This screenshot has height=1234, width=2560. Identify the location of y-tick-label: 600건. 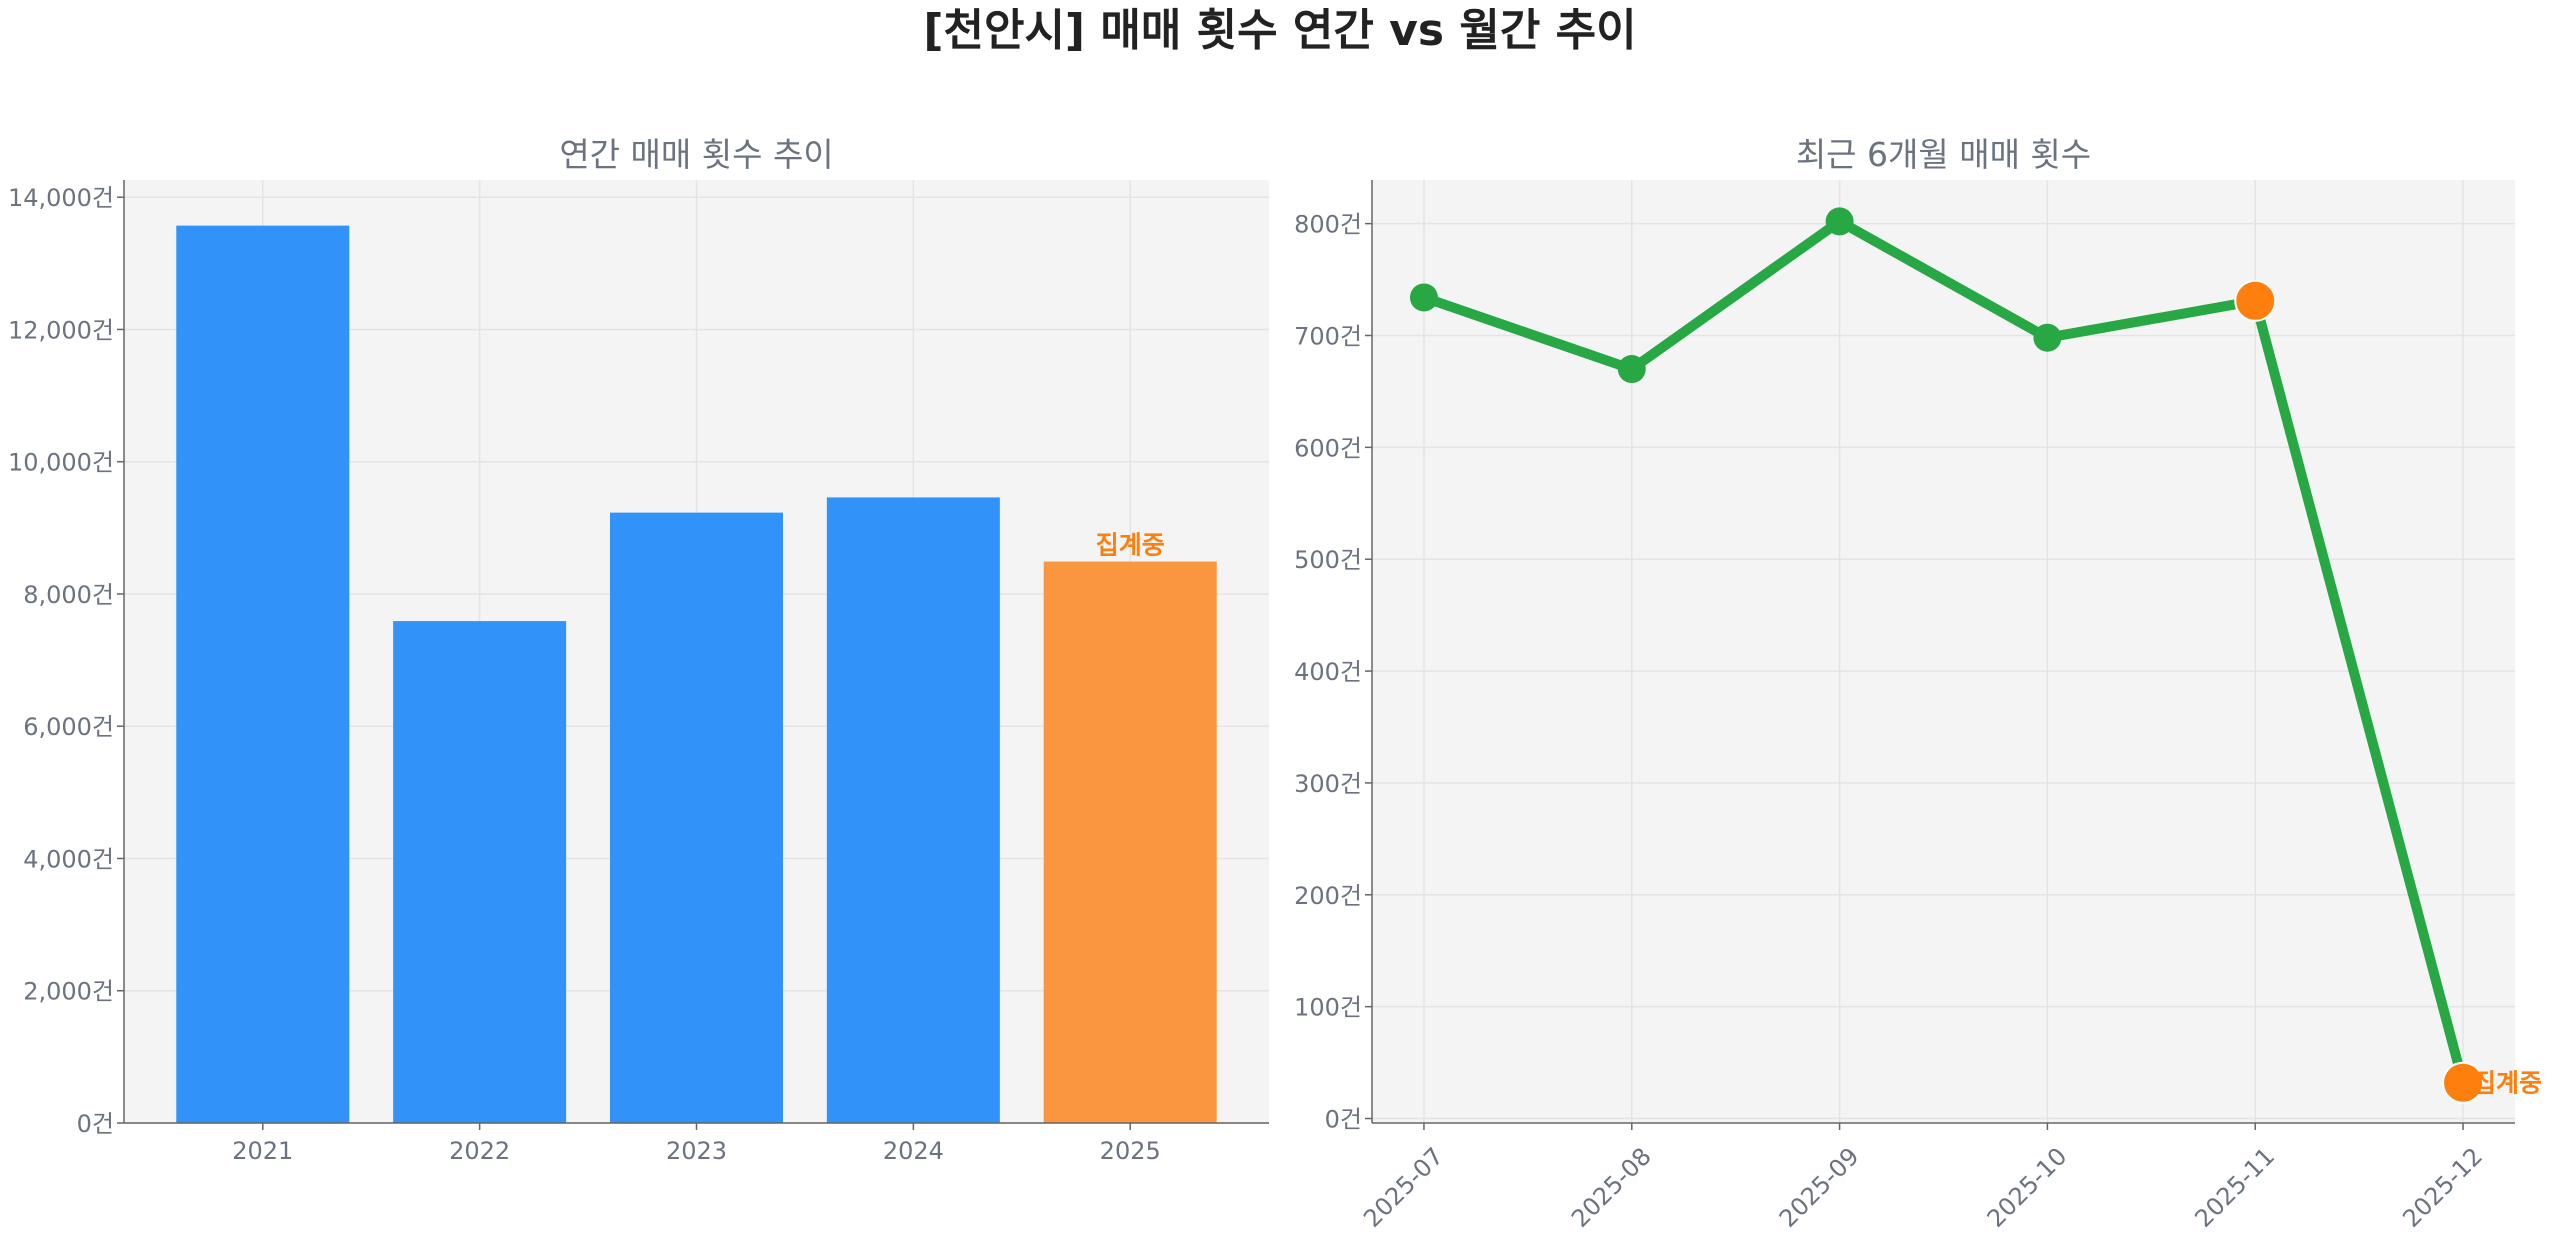
(1328, 448).